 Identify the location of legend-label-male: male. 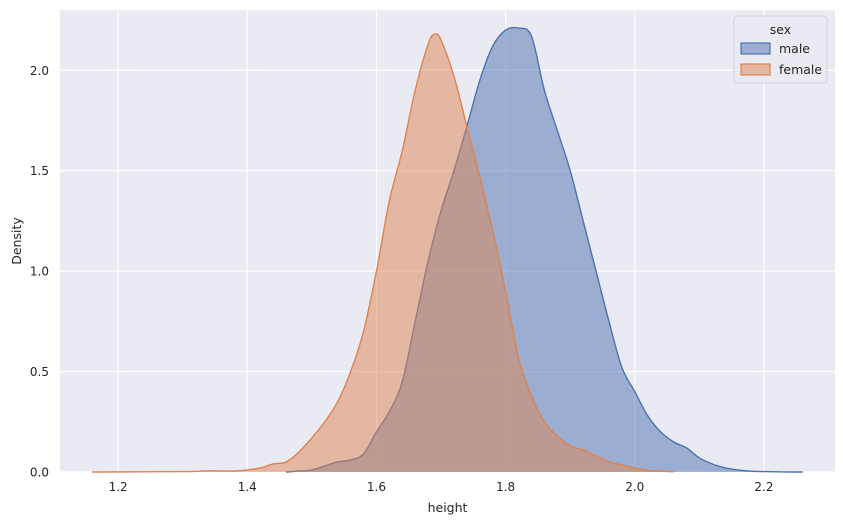
(794, 48).